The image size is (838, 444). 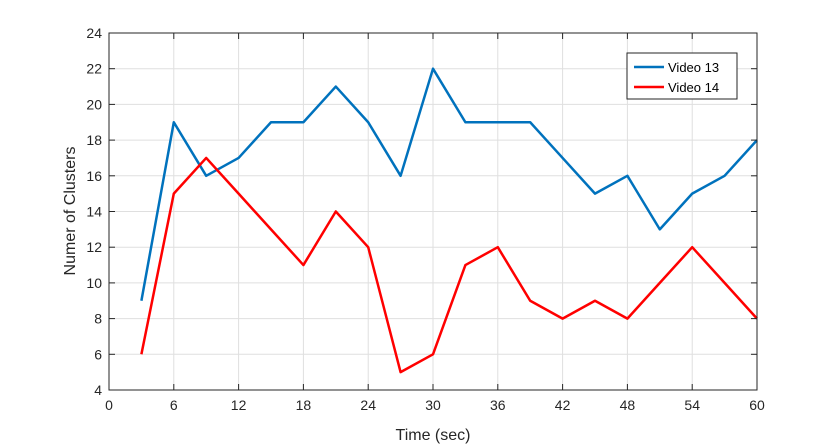 What do you see at coordinates (98, 319) in the screenshot?
I see `y-tick-label: 8` at bounding box center [98, 319].